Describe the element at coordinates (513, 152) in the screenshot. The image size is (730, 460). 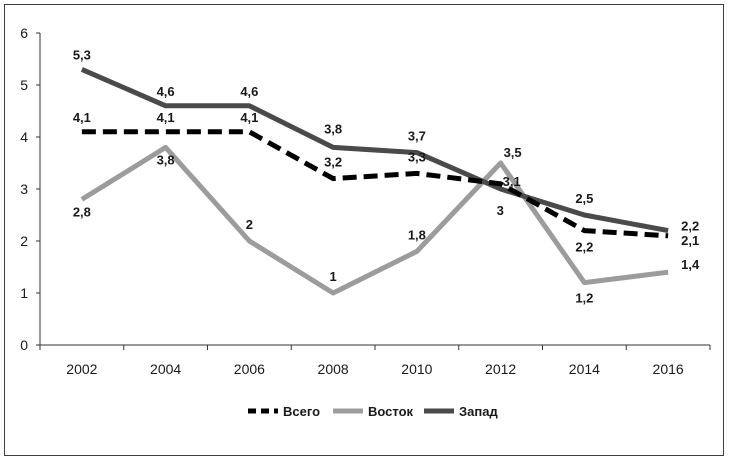
I see `data-label: 3,5` at that location.